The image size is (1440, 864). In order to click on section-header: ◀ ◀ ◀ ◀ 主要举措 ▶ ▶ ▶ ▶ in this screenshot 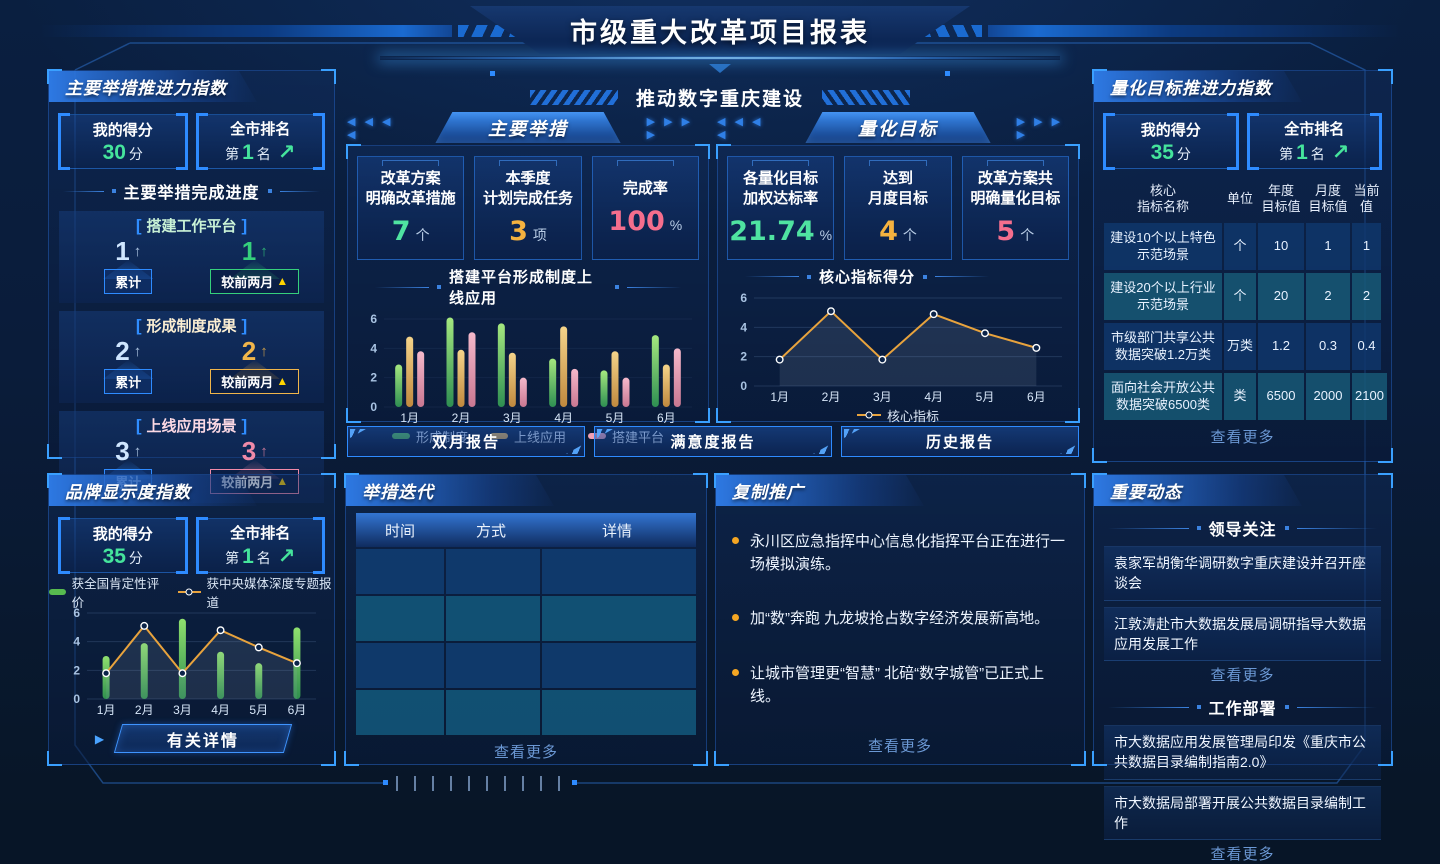, I will do `click(528, 127)`.